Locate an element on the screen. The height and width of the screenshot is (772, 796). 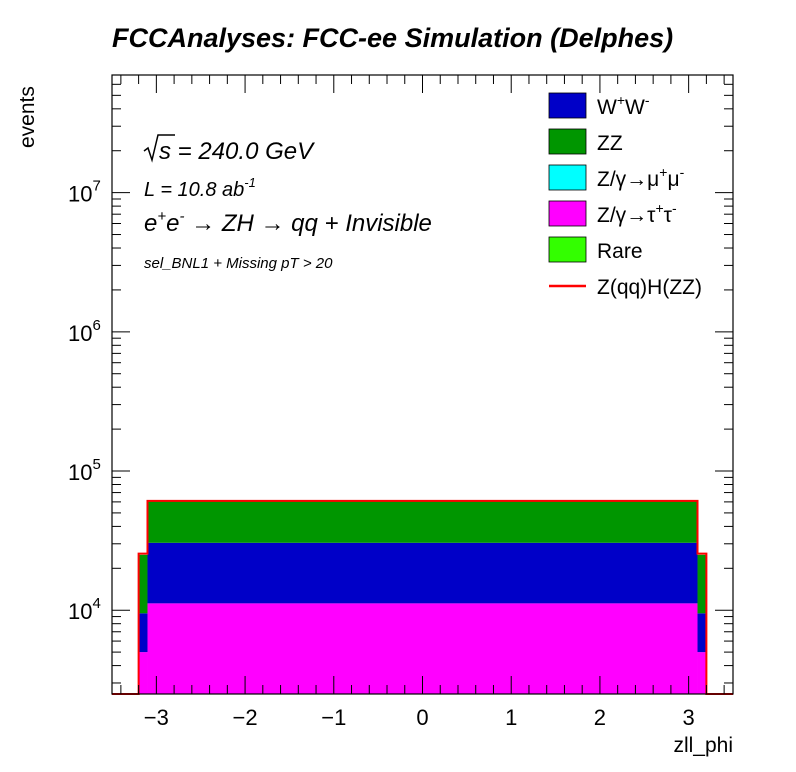
legend-label-5: Z(qq)H(ZZ) is located at coordinates (649, 287).